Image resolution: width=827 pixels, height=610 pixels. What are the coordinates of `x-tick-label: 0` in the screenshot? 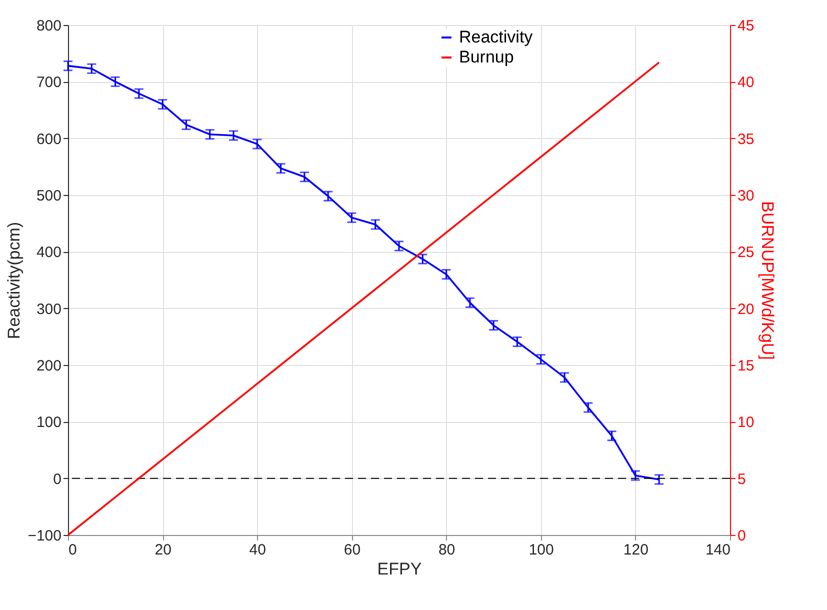 It's located at (72, 550).